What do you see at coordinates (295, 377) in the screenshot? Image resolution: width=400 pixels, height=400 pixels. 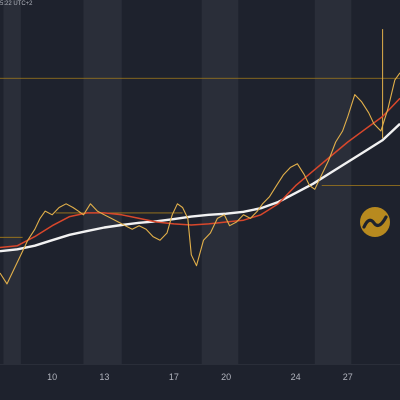 I see `x-tick-label-24: 24` at bounding box center [295, 377].